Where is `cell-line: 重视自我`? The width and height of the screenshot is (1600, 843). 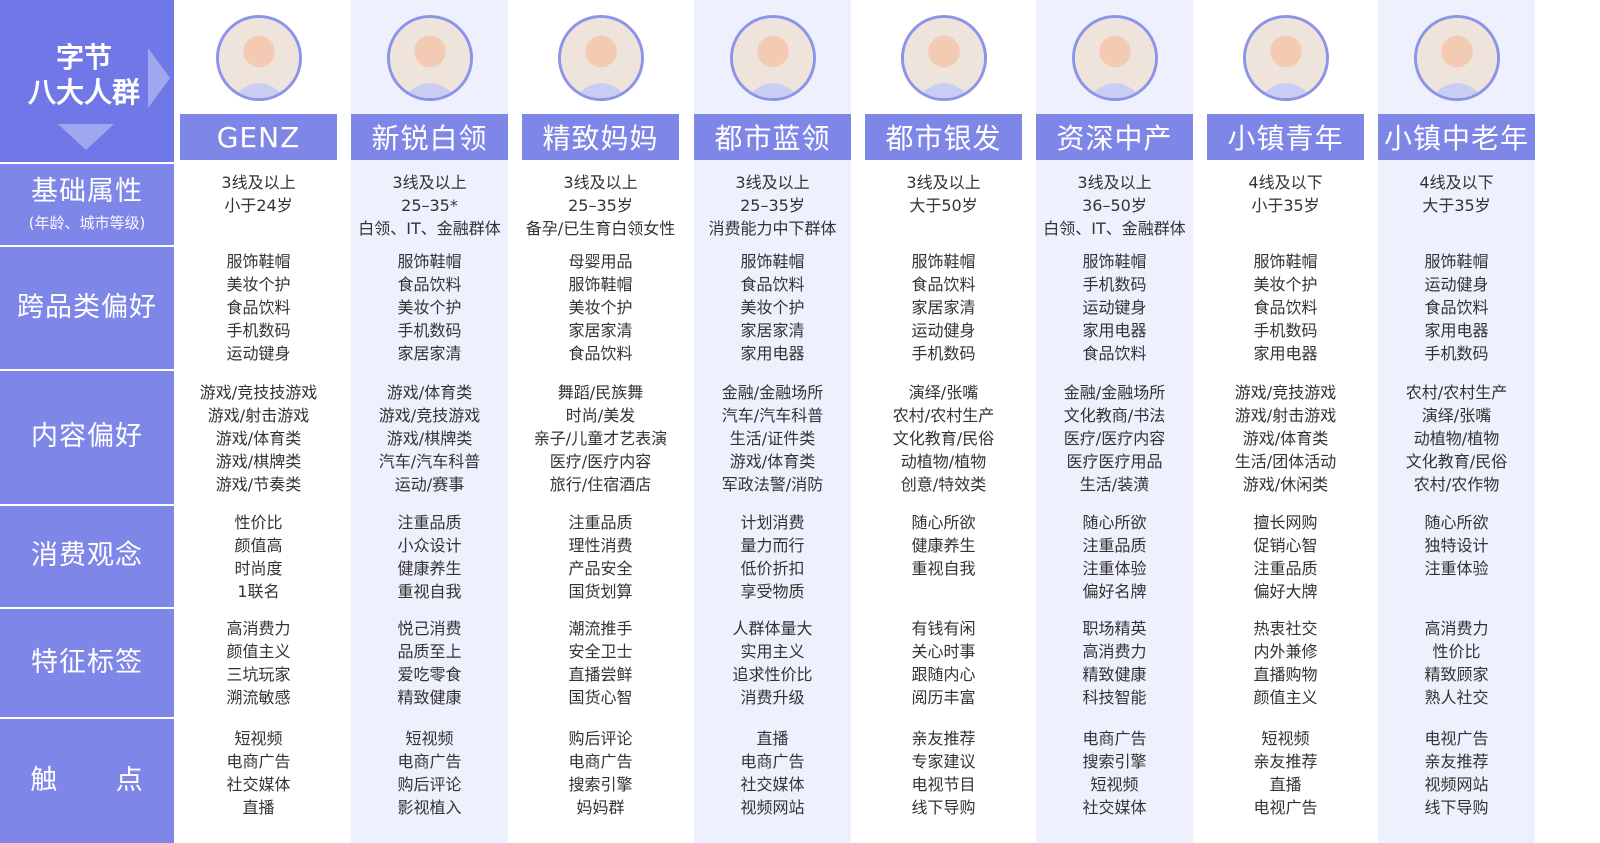 cell-line: 重视自我 is located at coordinates (943, 568).